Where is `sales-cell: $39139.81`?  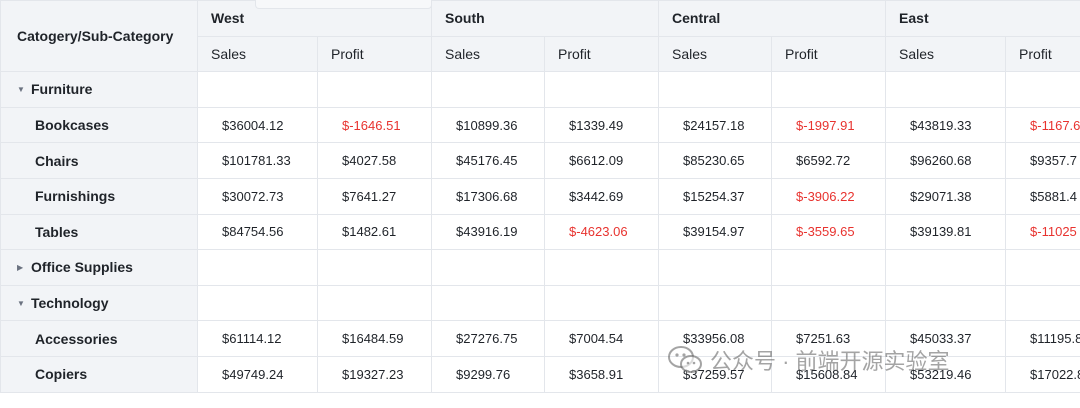 sales-cell: $39139.81 is located at coordinates (946, 232).